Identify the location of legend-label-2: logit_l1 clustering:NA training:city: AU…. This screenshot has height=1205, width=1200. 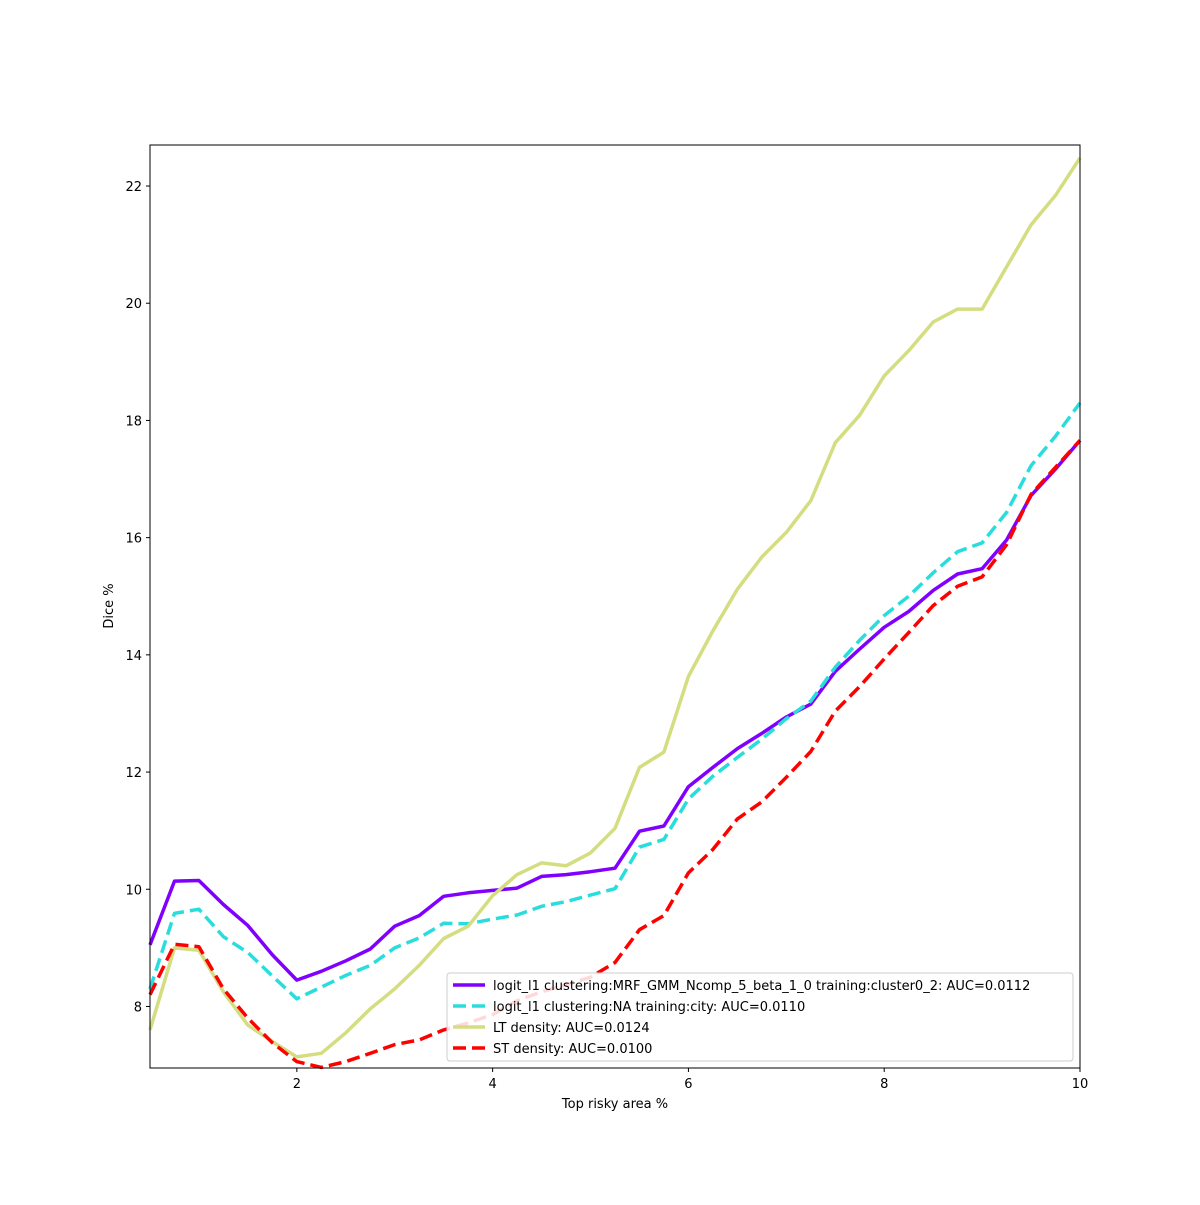
(649, 1007).